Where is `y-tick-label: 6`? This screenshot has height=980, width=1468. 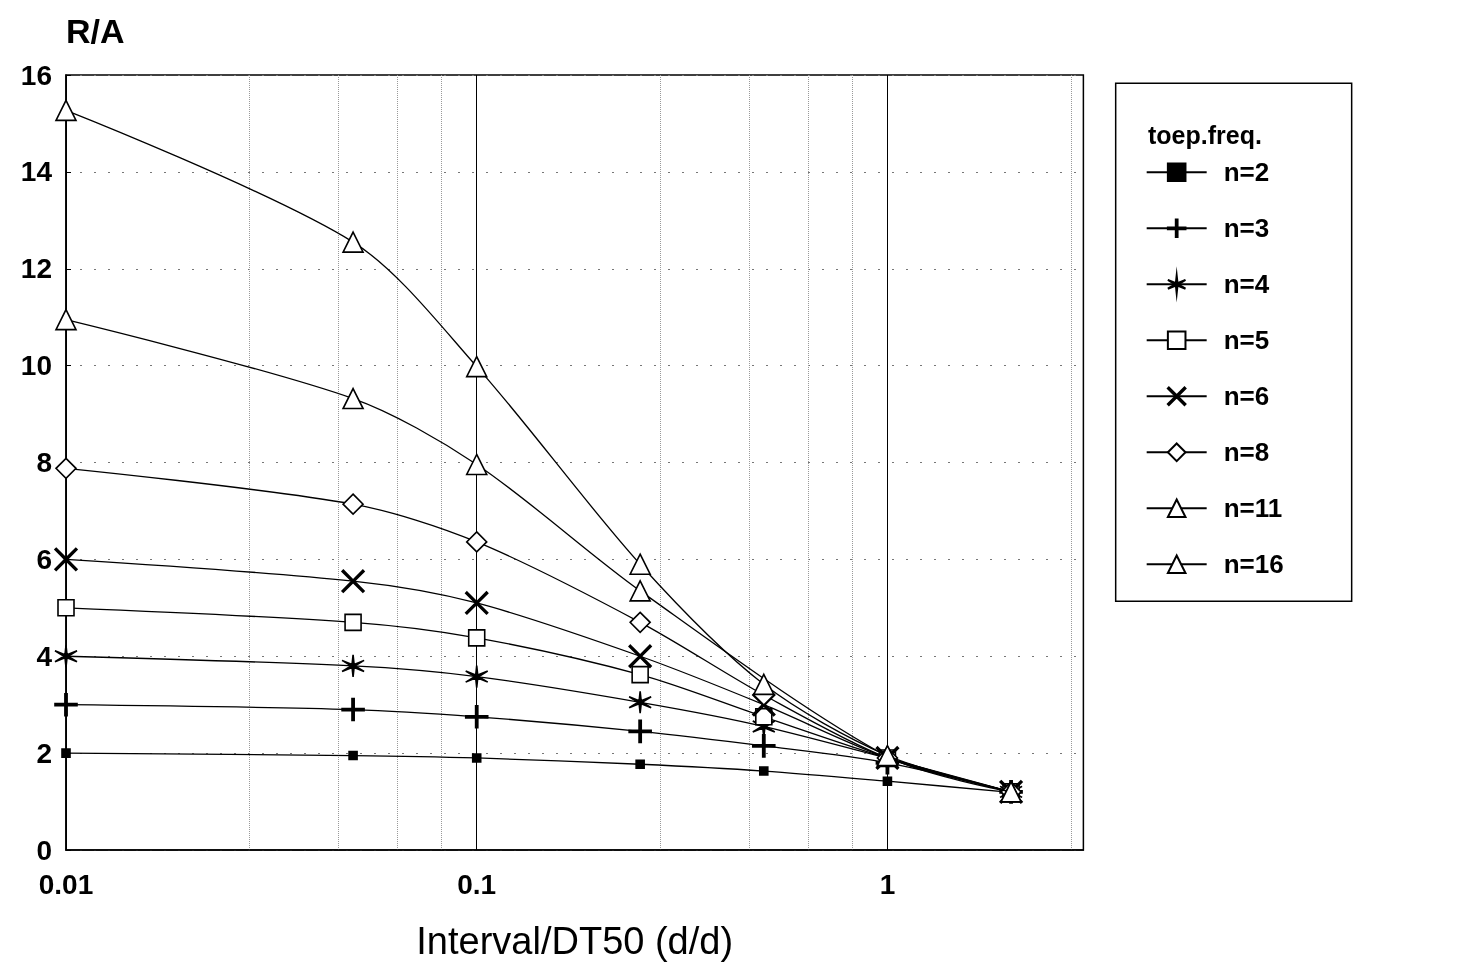 y-tick-label: 6 is located at coordinates (44, 559).